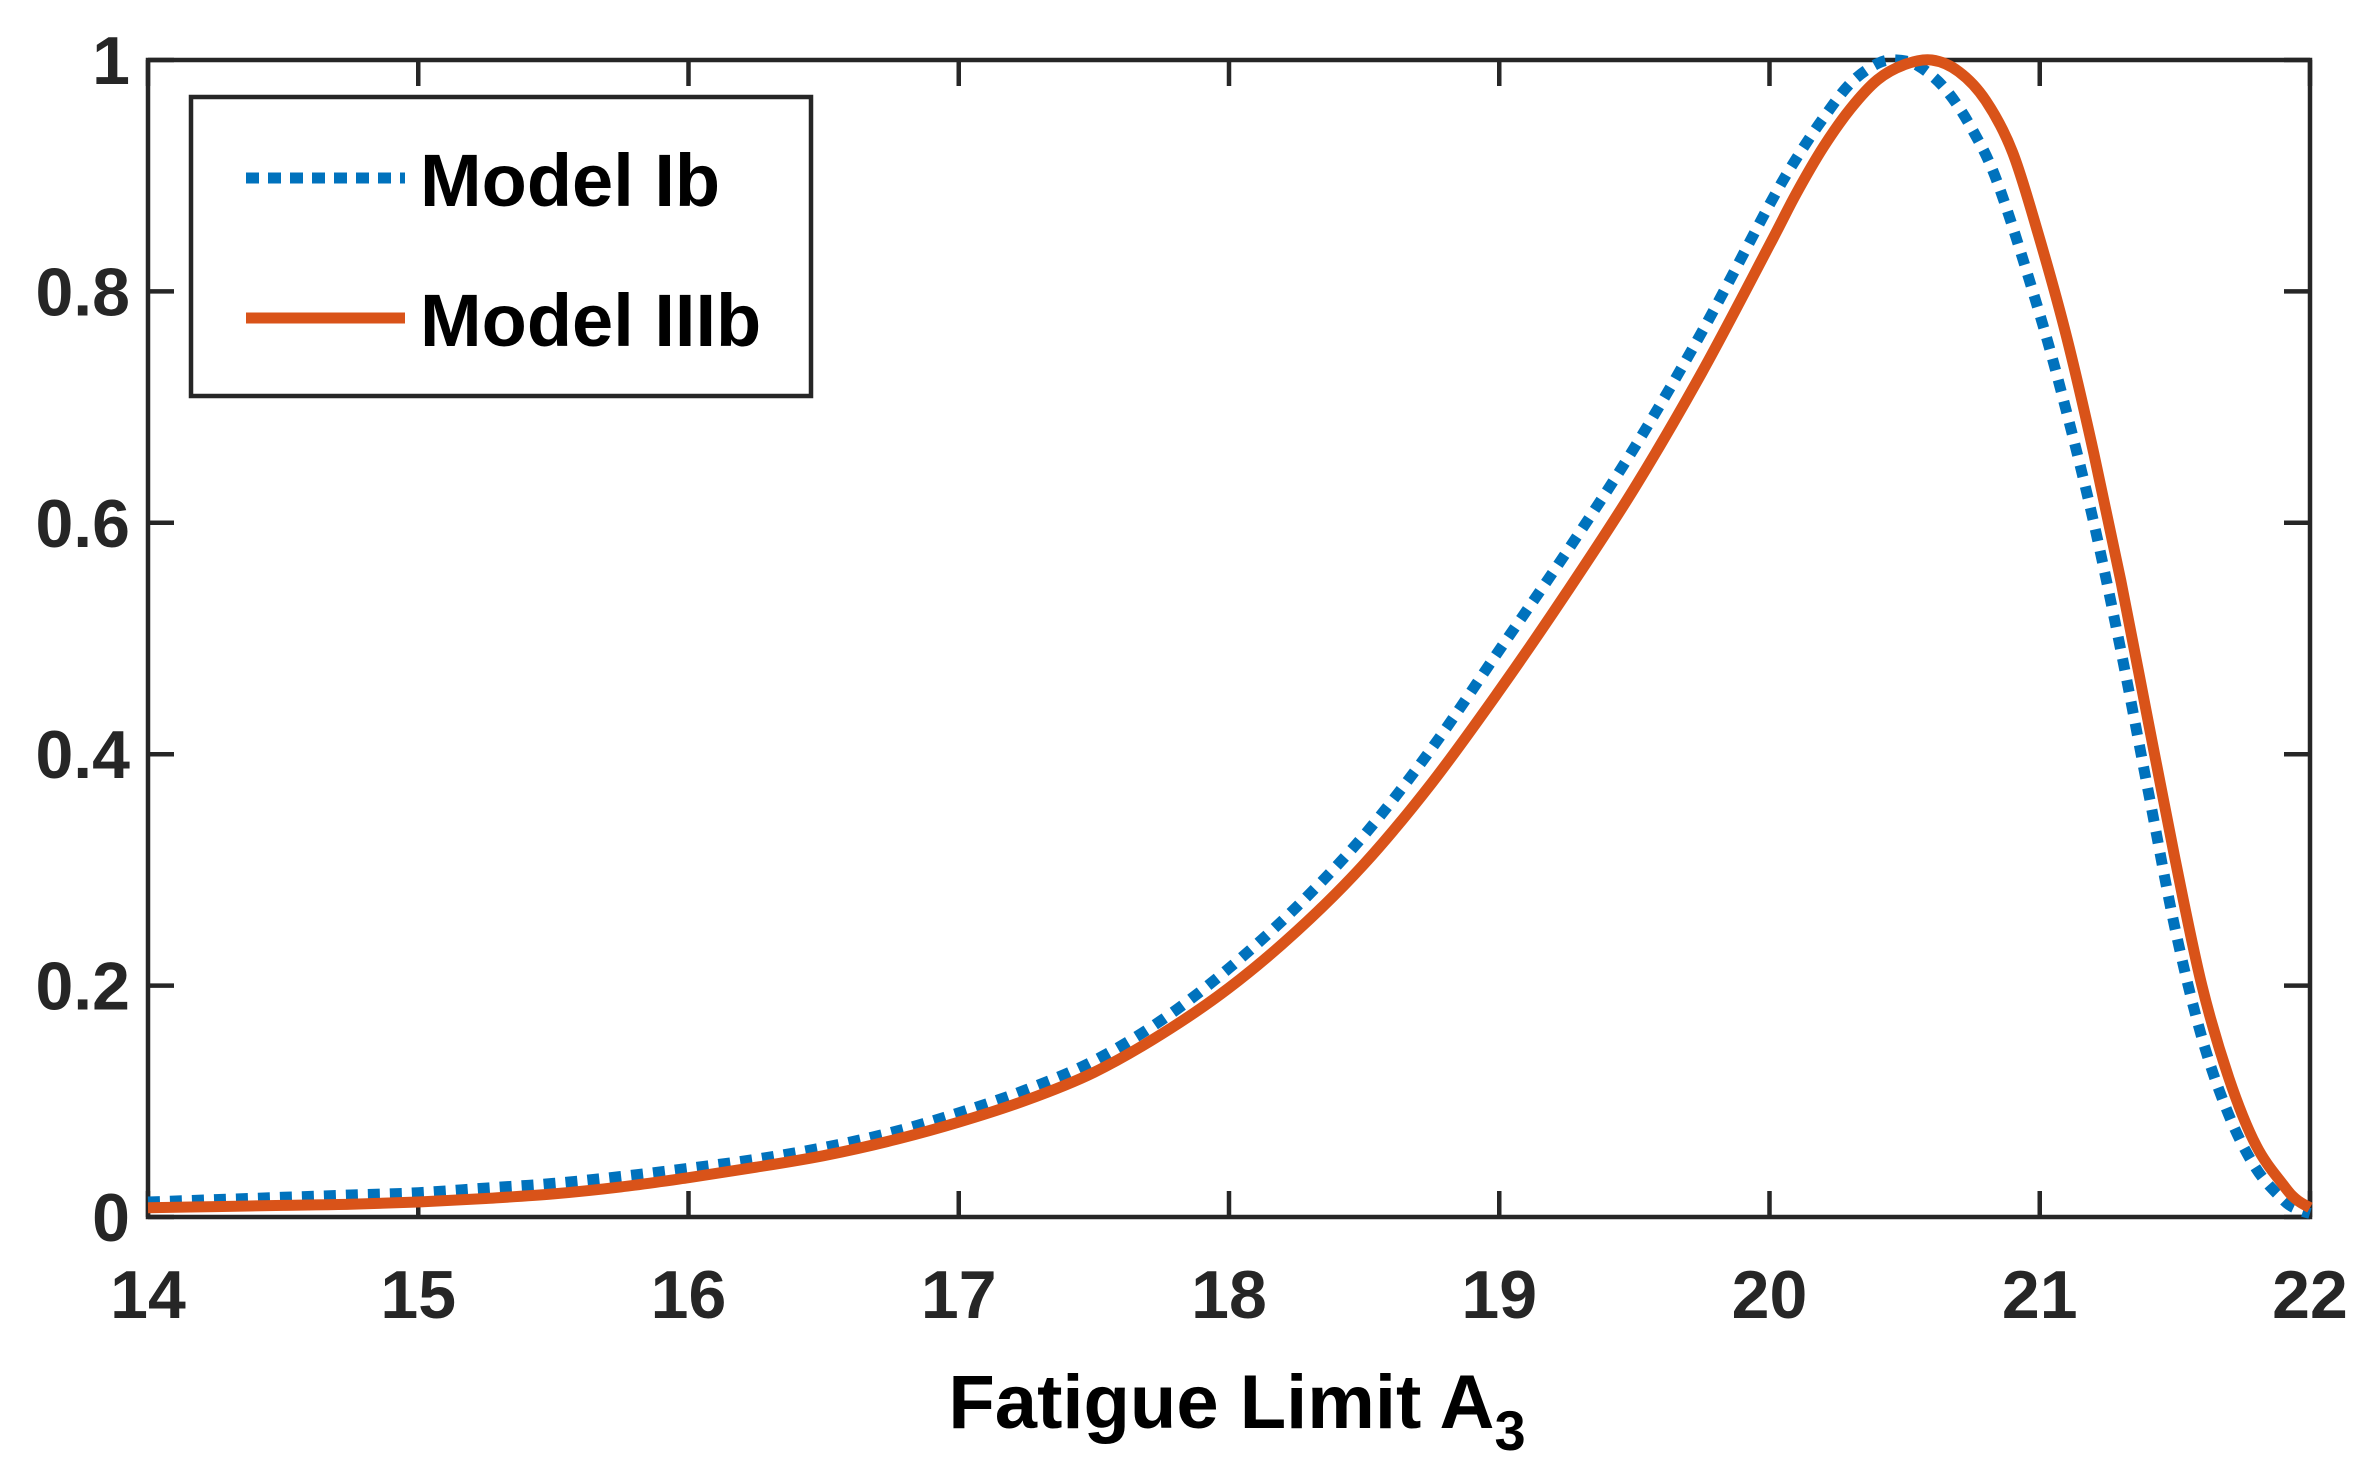 This screenshot has width=2374, height=1460. What do you see at coordinates (2040, 1295) in the screenshot?
I see `x-tick-label-21: 21` at bounding box center [2040, 1295].